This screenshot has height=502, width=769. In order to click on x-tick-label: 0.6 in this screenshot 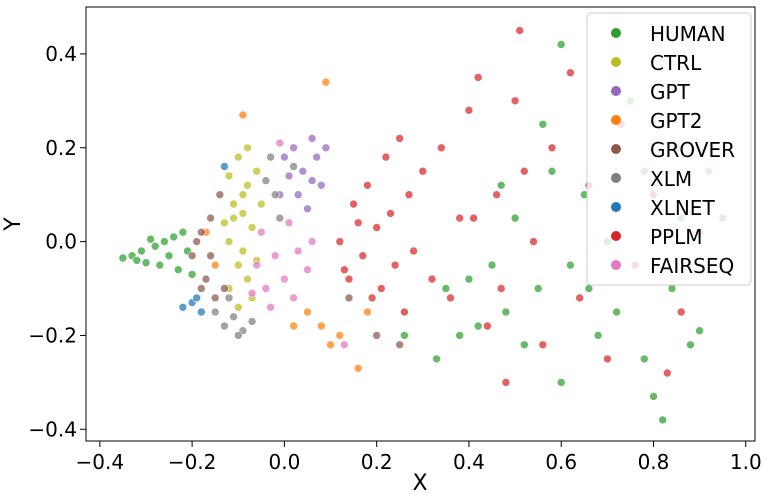, I will do `click(561, 462)`.